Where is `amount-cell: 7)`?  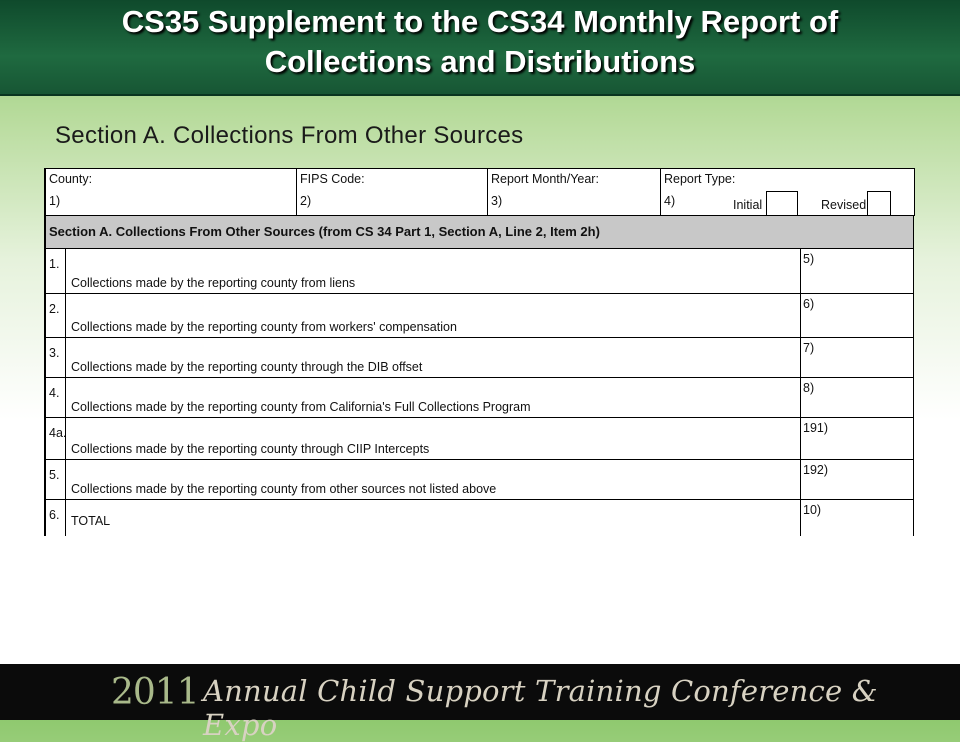 amount-cell: 7) is located at coordinates (857, 357).